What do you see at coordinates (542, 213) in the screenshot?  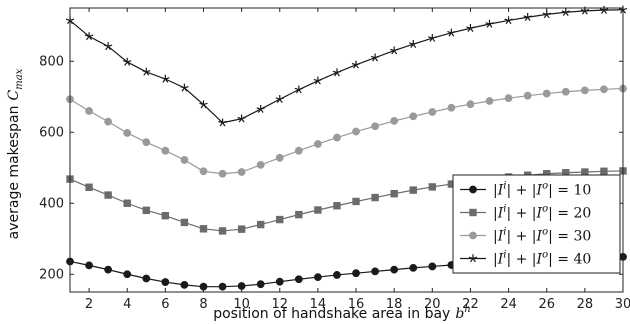 I see `legend-label-series-2: |Ii| + |Io| = 20` at bounding box center [542, 213].